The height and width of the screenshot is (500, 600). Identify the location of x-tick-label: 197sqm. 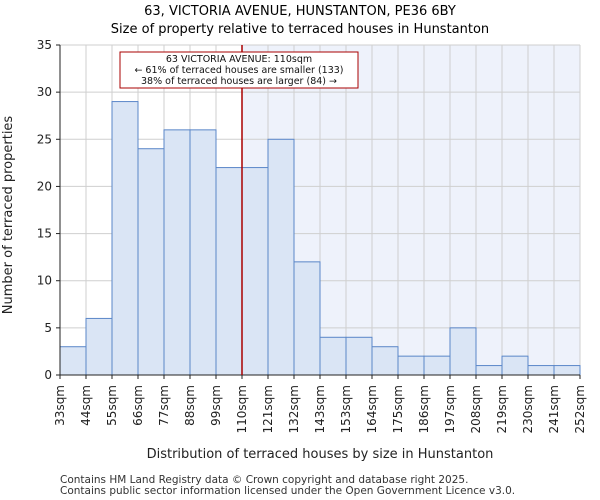
(450, 409).